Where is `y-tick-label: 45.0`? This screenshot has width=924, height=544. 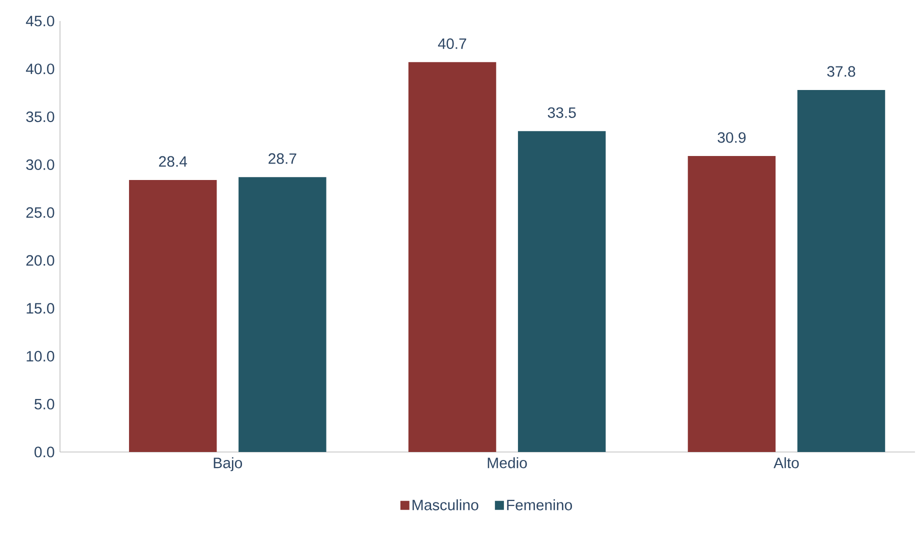
y-tick-label: 45.0 is located at coordinates (40, 21).